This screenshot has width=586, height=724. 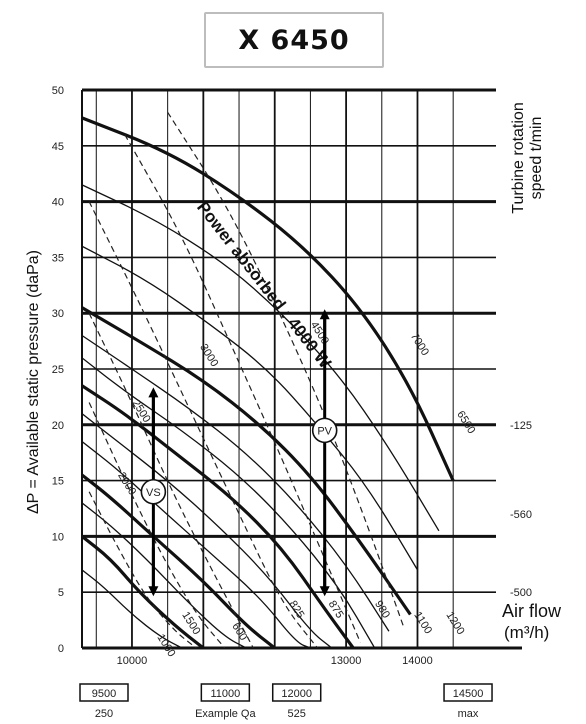 I want to click on y-tick-label: 0, so click(x=61, y=649).